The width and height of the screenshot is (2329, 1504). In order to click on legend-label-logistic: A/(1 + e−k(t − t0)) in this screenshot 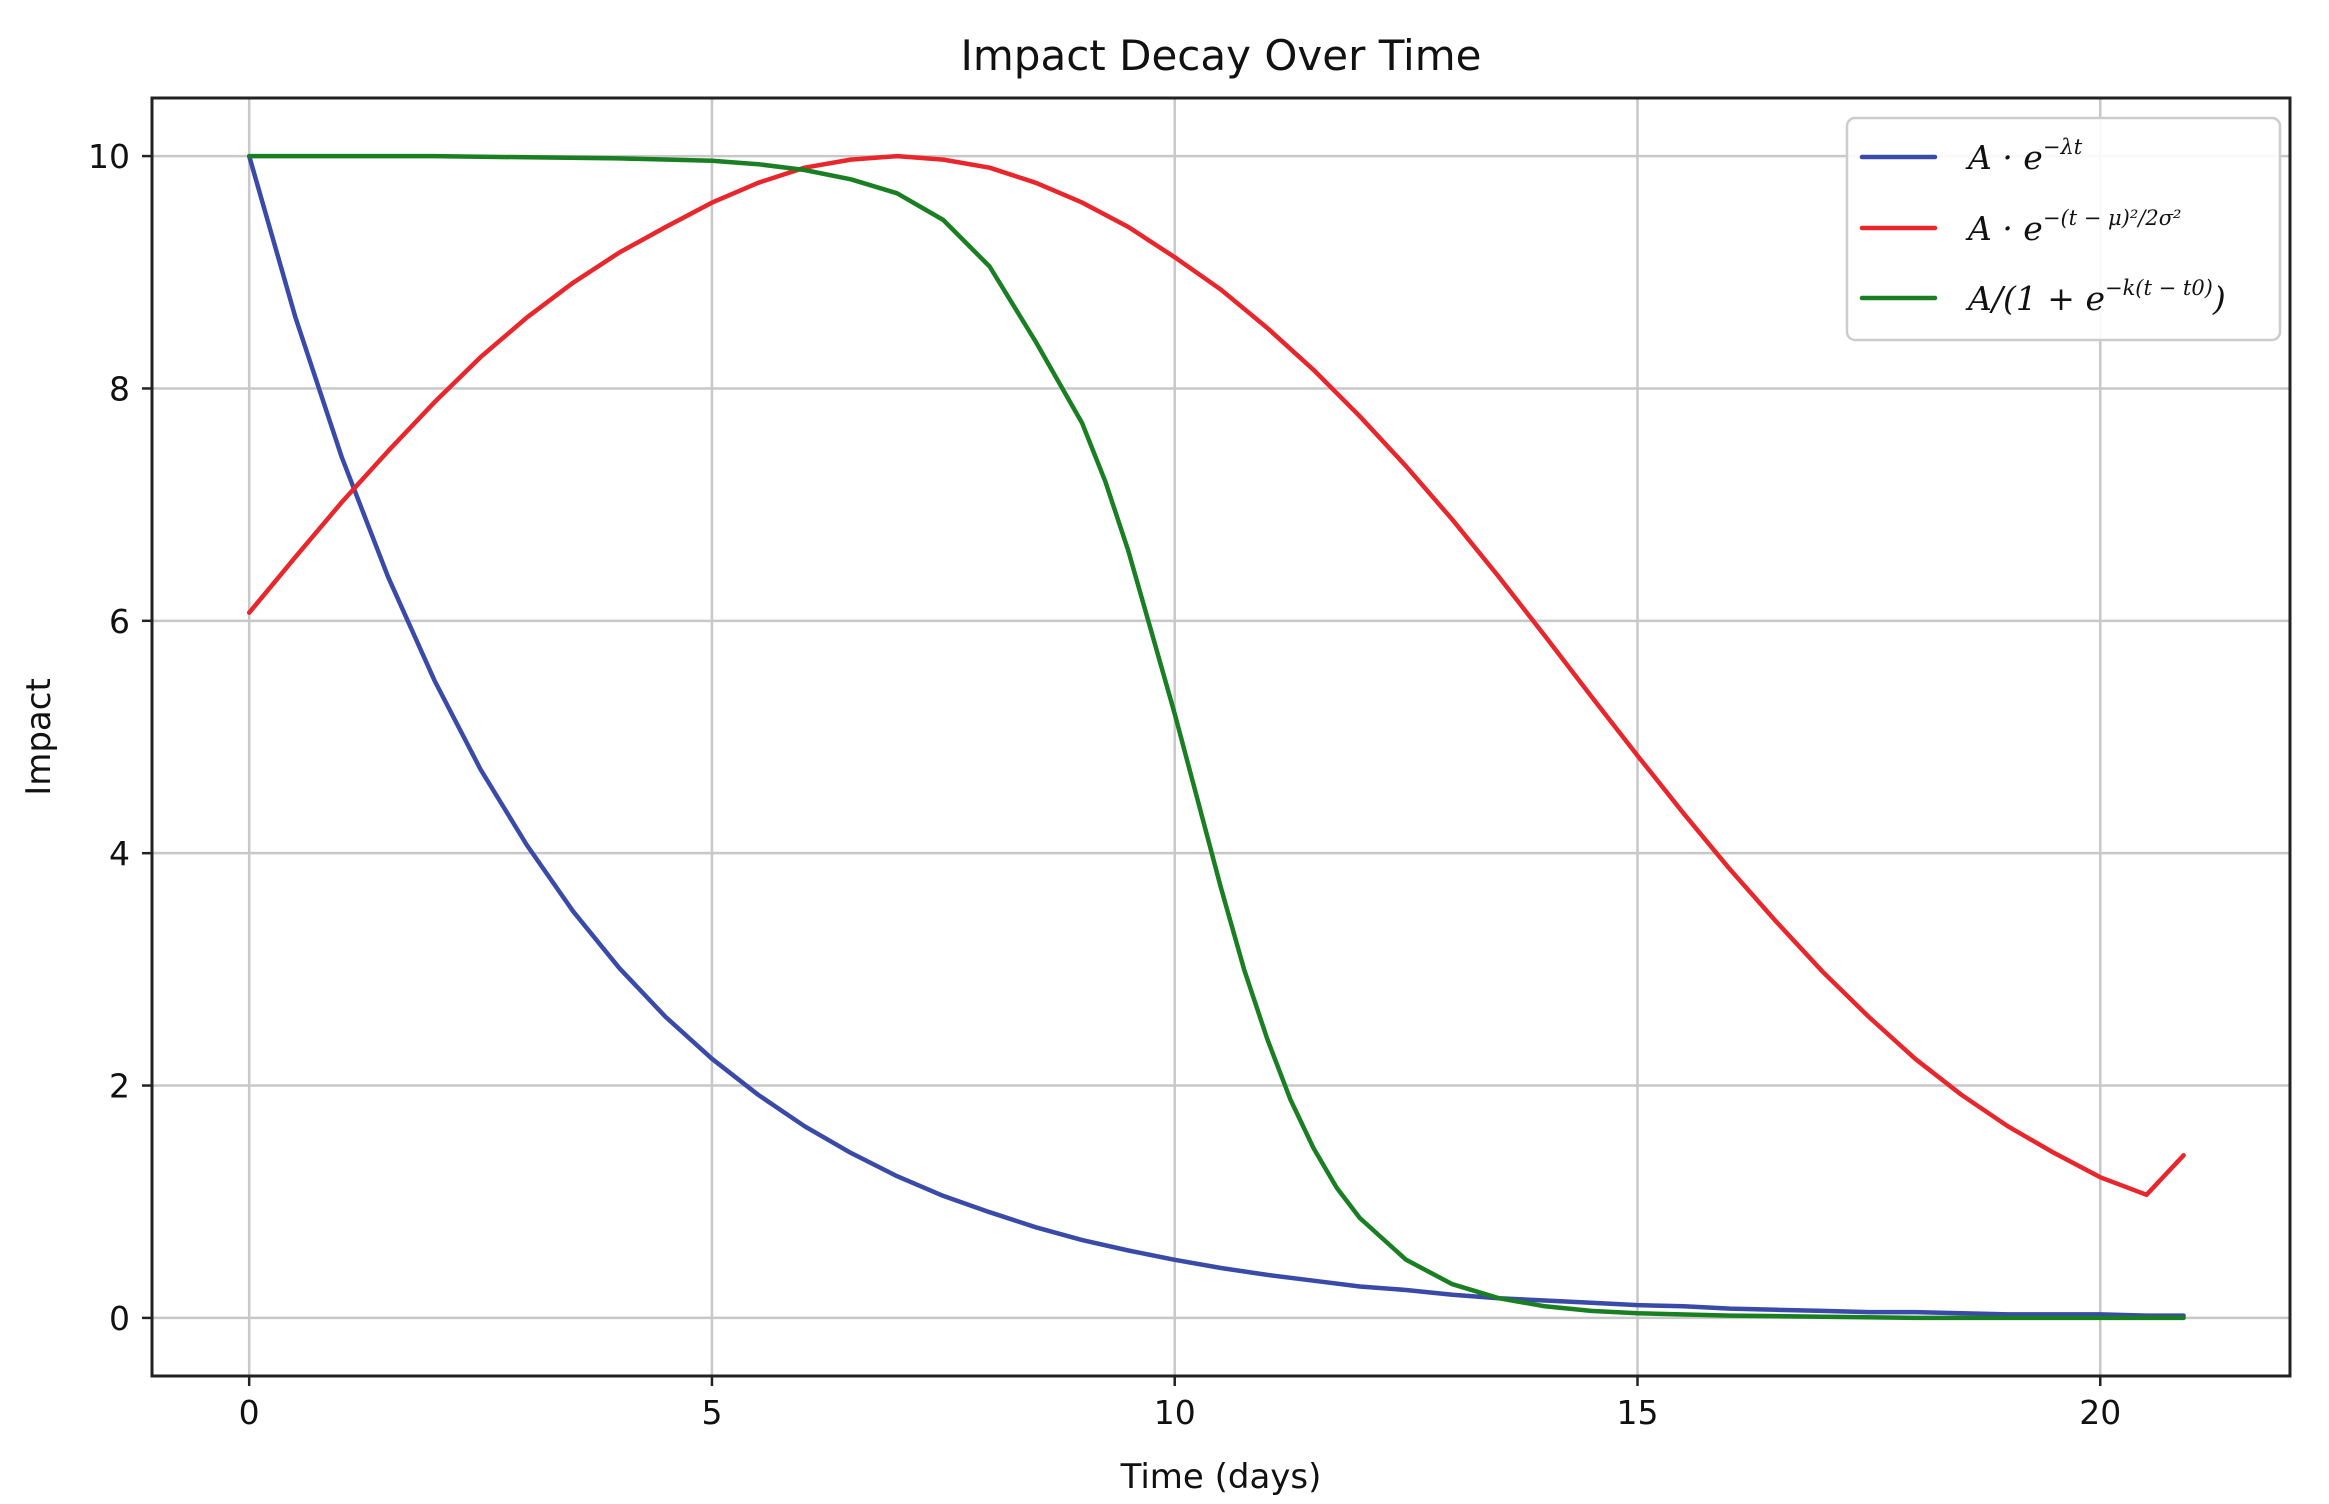, I will do `click(2095, 297)`.